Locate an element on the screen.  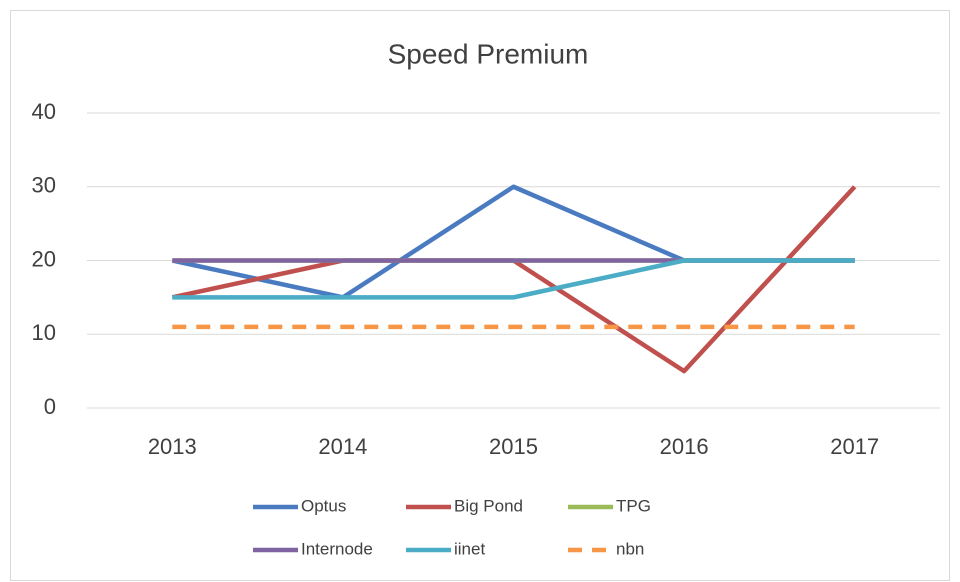
x-tick-label: 2014 is located at coordinates (342, 446).